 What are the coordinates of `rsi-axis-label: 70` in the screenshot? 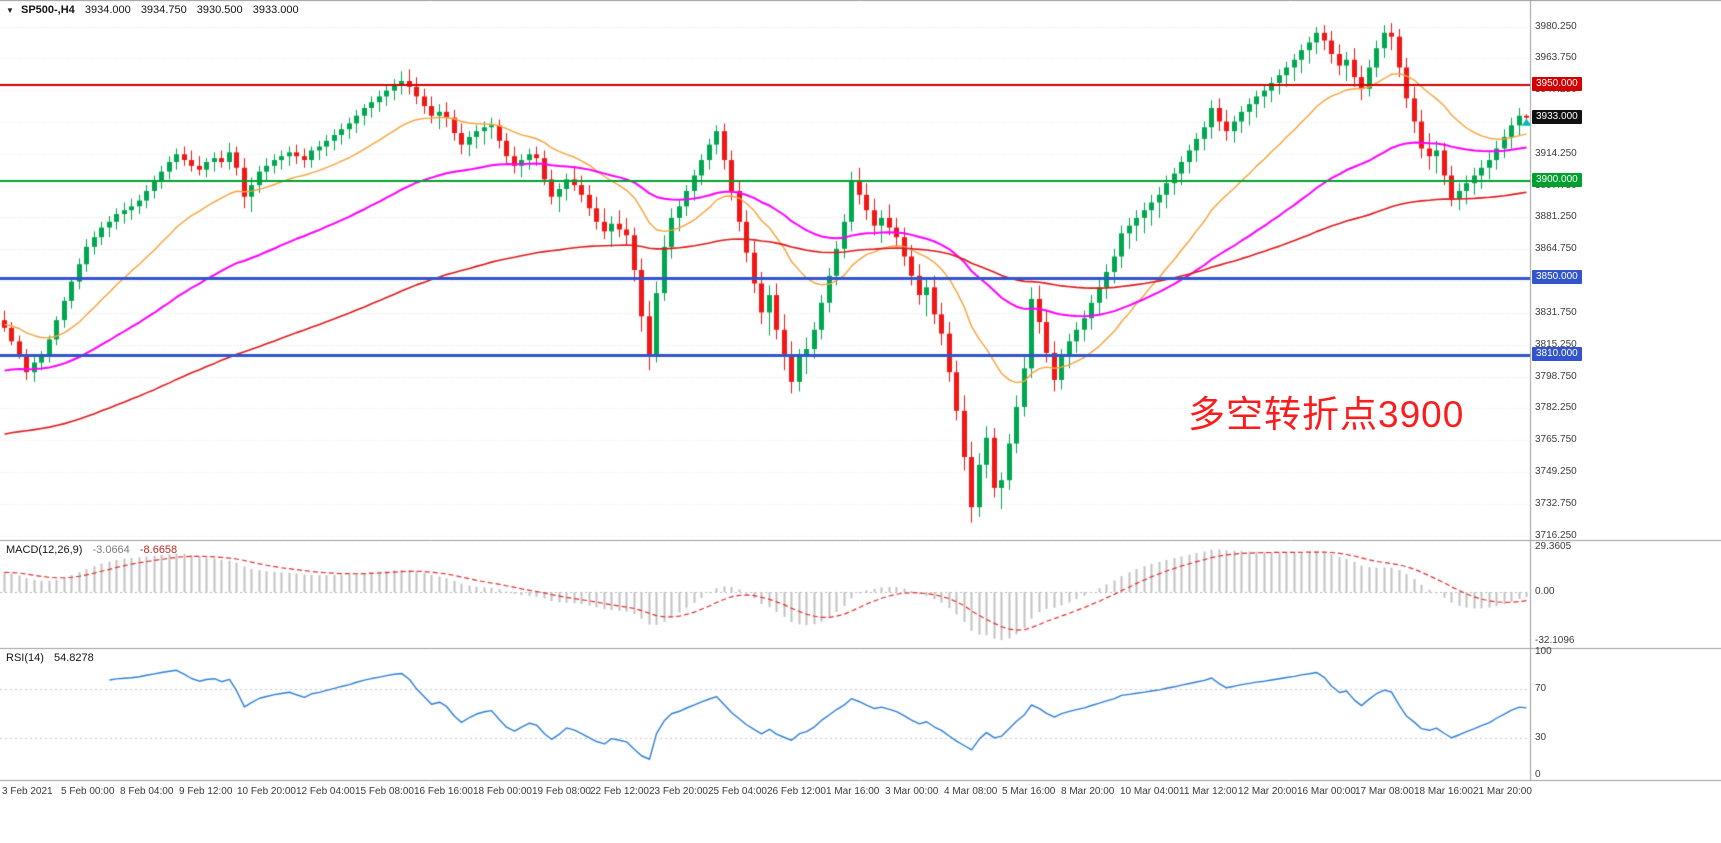 It's located at (1541, 688).